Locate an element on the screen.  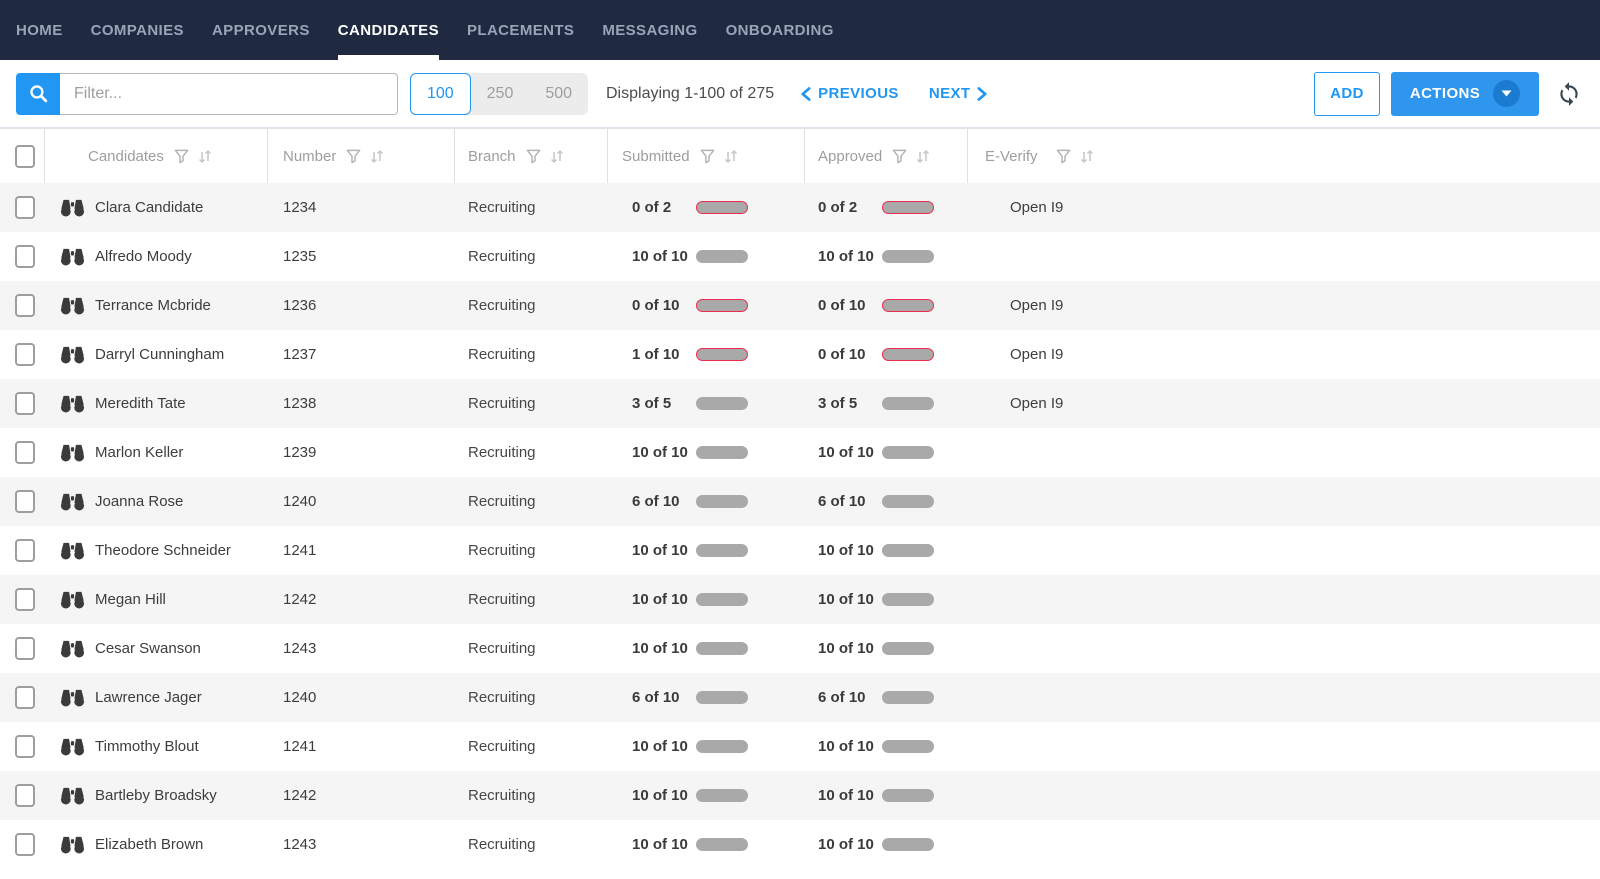
candidate-number: 1236 is located at coordinates (300, 305).